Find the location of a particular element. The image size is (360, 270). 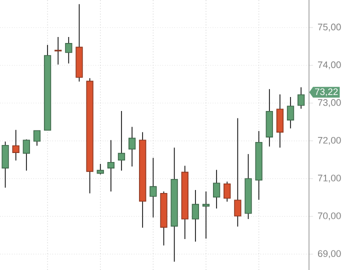

y-tick-label: 72,00 is located at coordinates (329, 140).